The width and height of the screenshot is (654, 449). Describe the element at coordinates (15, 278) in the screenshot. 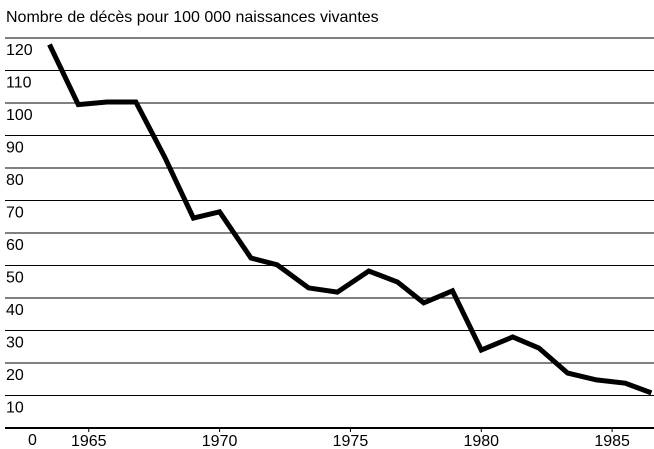

I see `y-tick-label: 50` at that location.